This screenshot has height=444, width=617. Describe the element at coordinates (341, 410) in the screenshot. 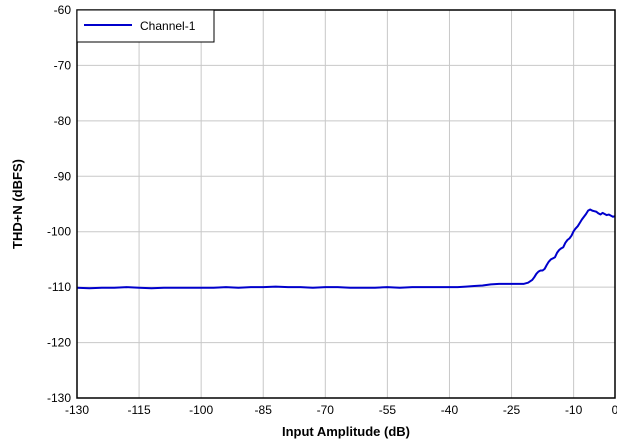

I see `x-tick-labels: -130 -115 -100 -85 -70 -55 -40 -25 -10 0` at that location.